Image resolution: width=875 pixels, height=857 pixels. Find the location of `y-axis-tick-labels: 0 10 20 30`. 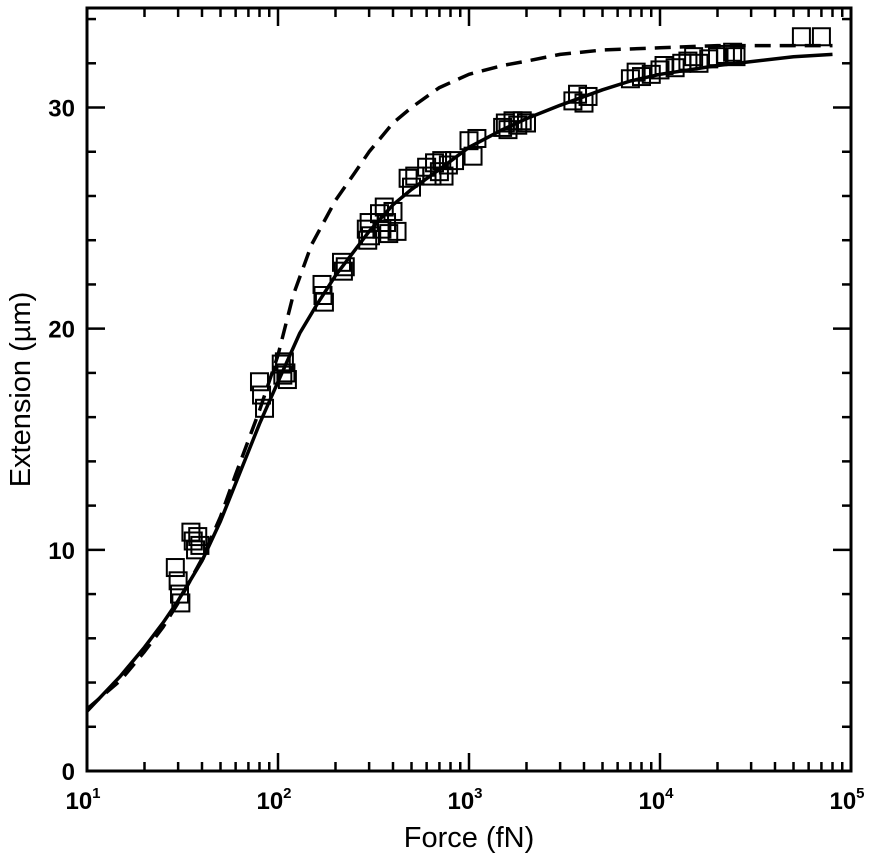

y-axis-tick-labels: 0 10 20 30 is located at coordinates (61, 441).